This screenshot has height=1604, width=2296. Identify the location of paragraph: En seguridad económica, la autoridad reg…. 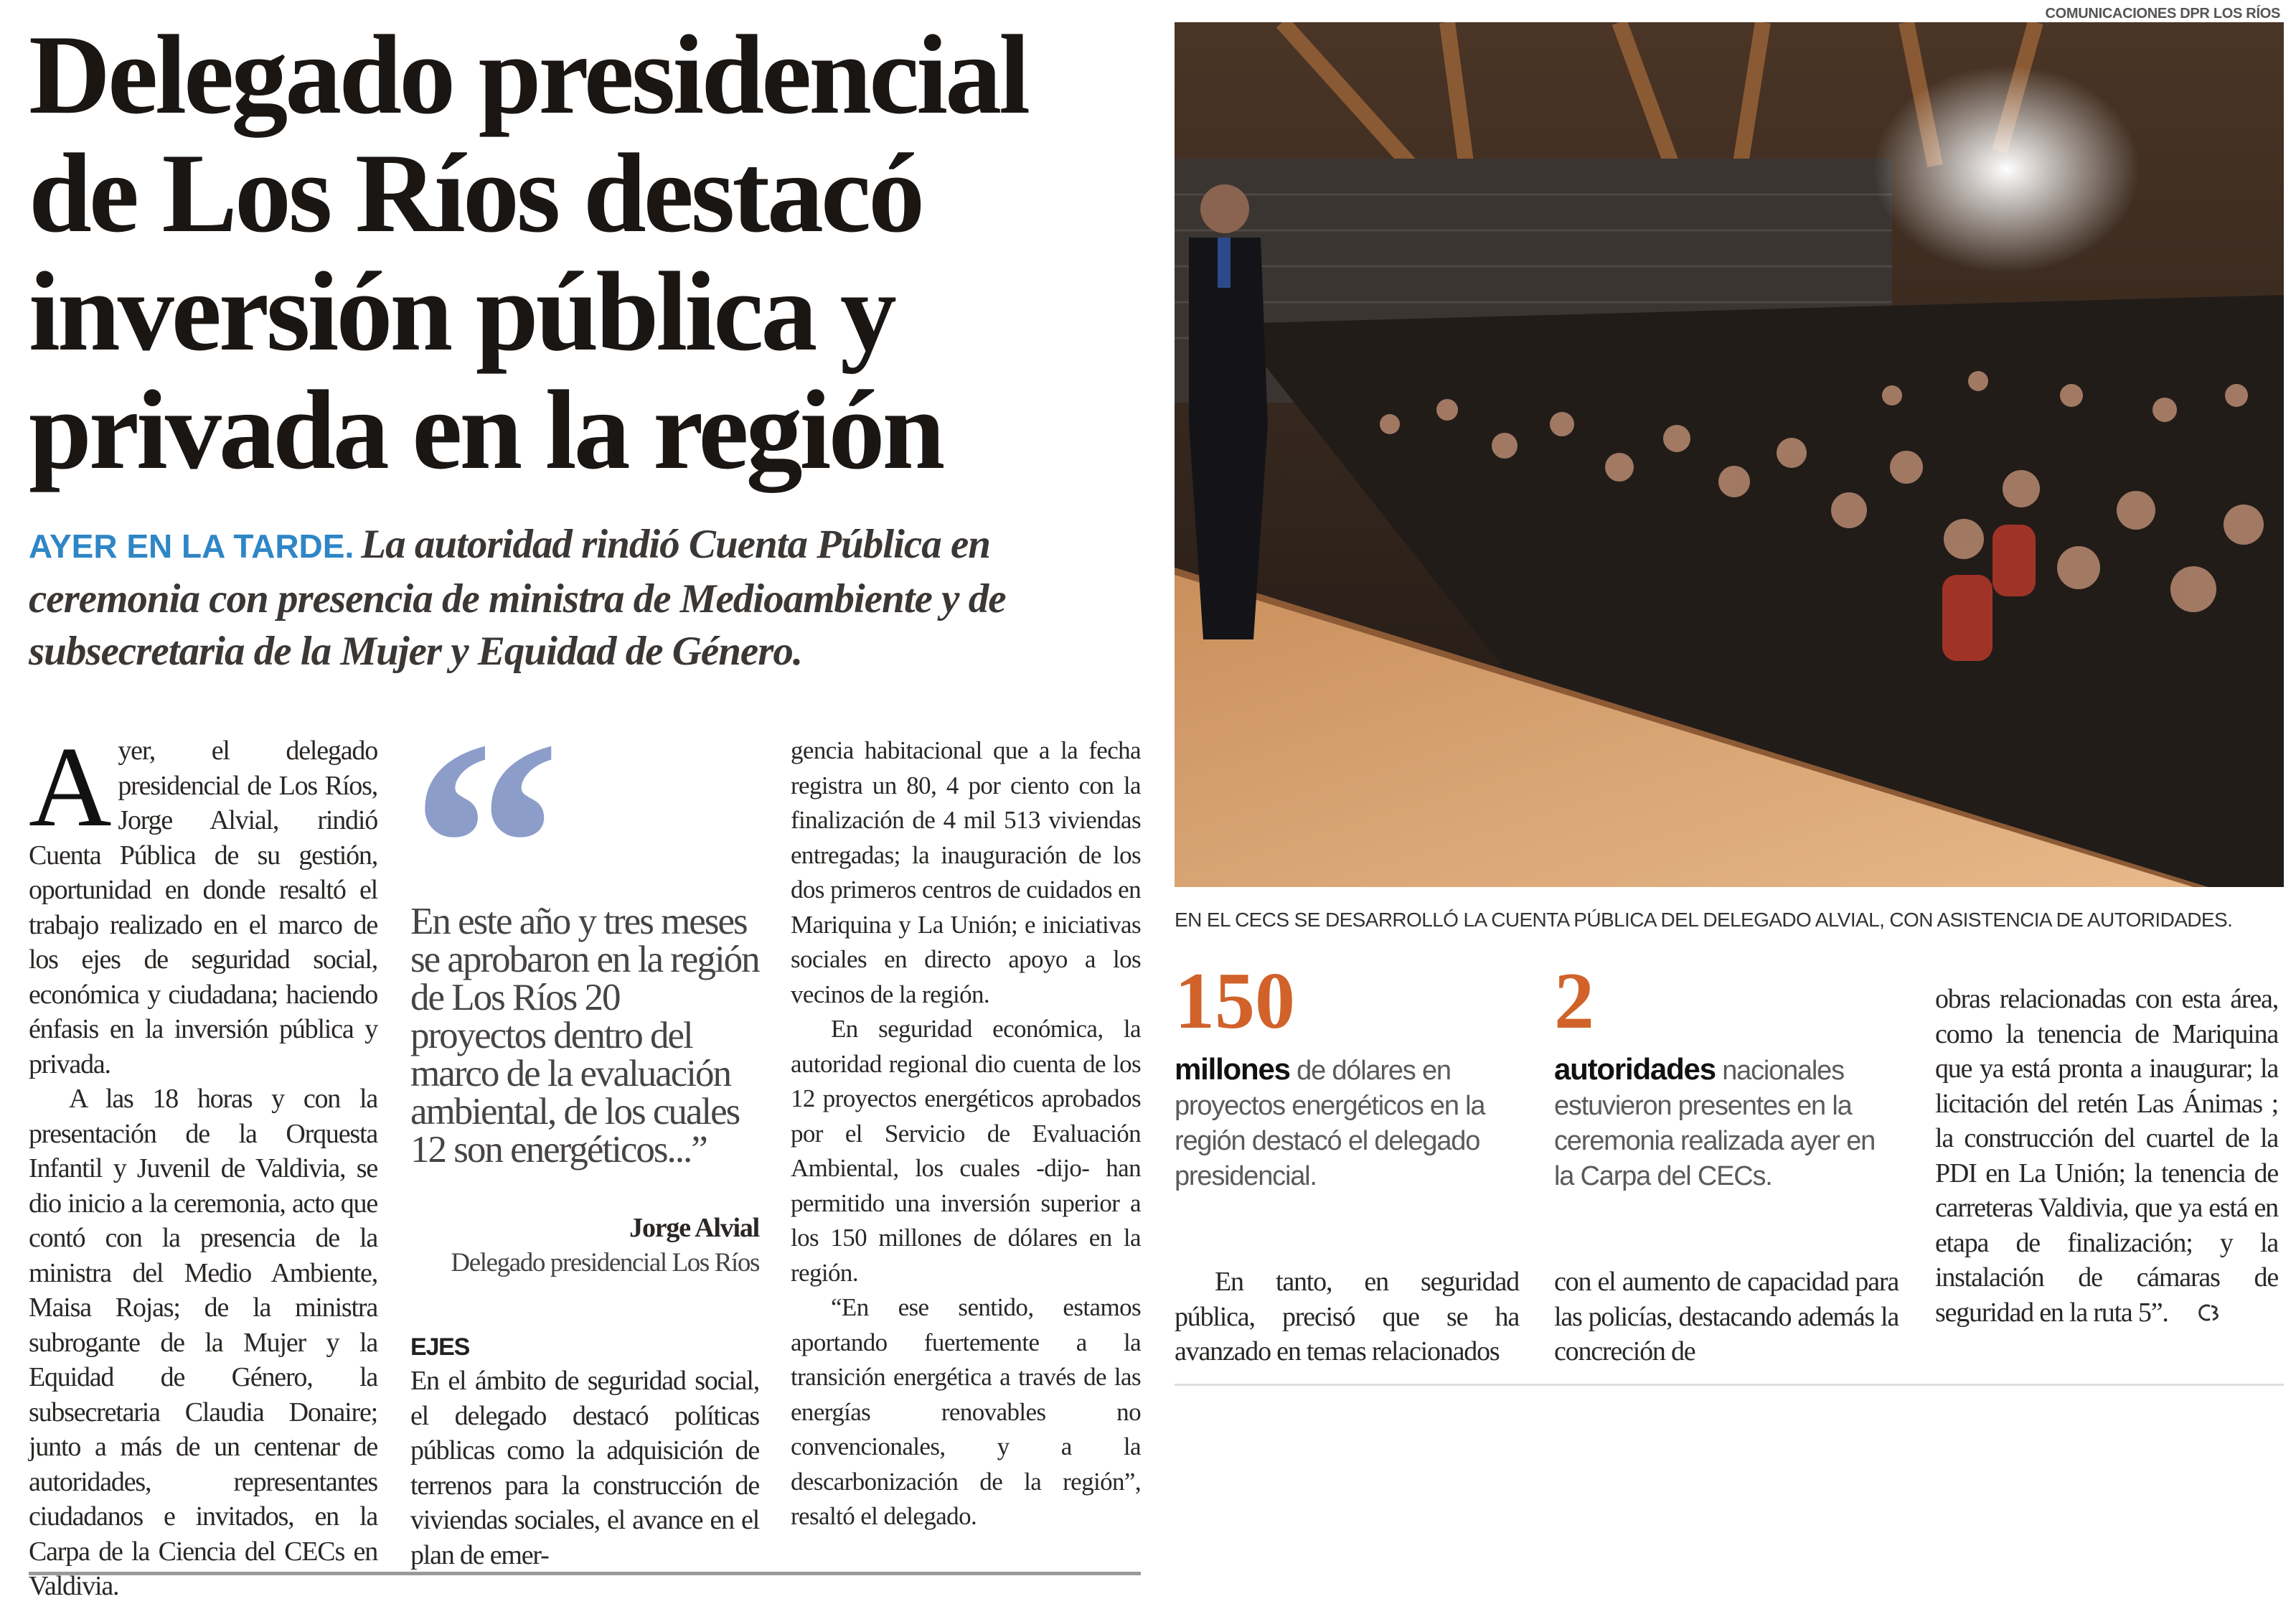
(967, 1151).